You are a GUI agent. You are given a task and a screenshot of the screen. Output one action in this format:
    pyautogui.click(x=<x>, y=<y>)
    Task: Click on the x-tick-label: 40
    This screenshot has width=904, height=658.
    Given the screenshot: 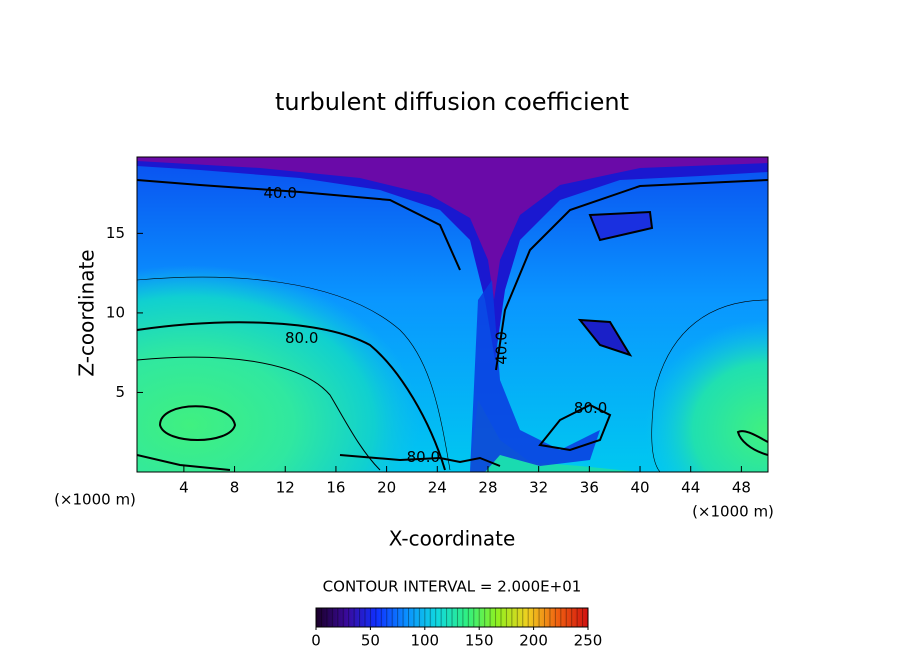 What is the action you would take?
    pyautogui.click(x=639, y=488)
    